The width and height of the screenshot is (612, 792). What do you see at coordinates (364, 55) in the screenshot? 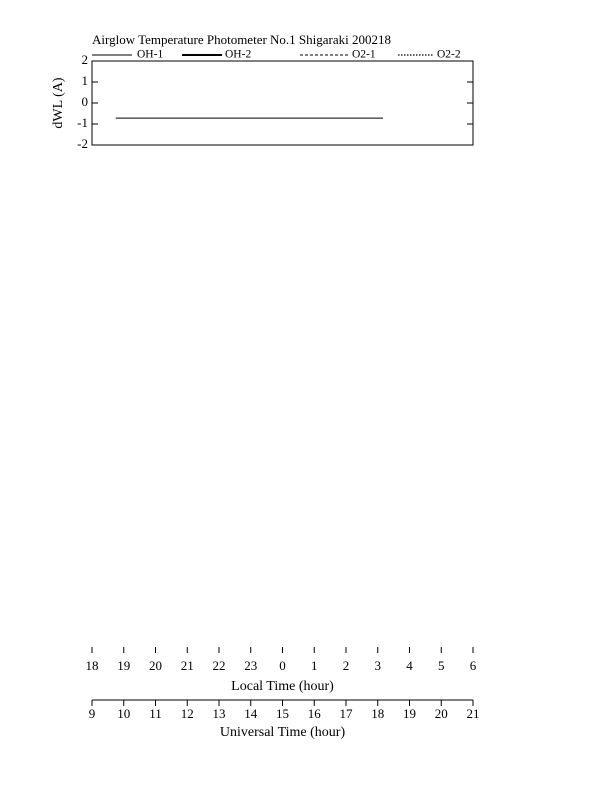
I see `legend-label-o2-1: O2-1` at bounding box center [364, 55].